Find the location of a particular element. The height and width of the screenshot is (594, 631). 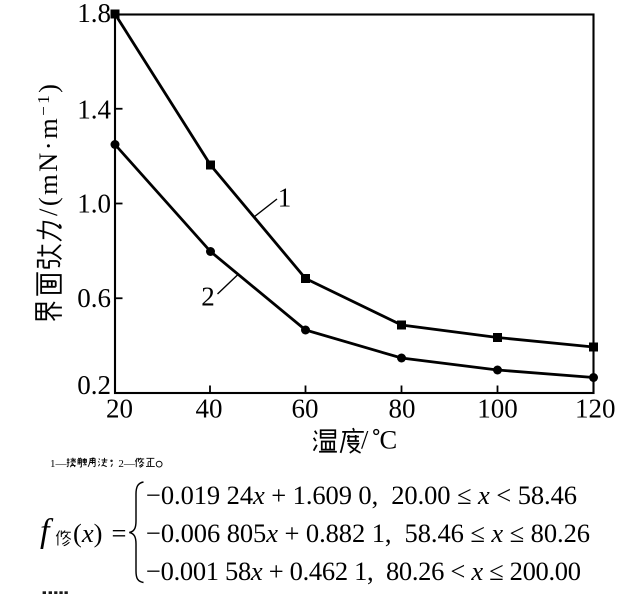

svg-text: 100 is located at coordinates (497, 409).